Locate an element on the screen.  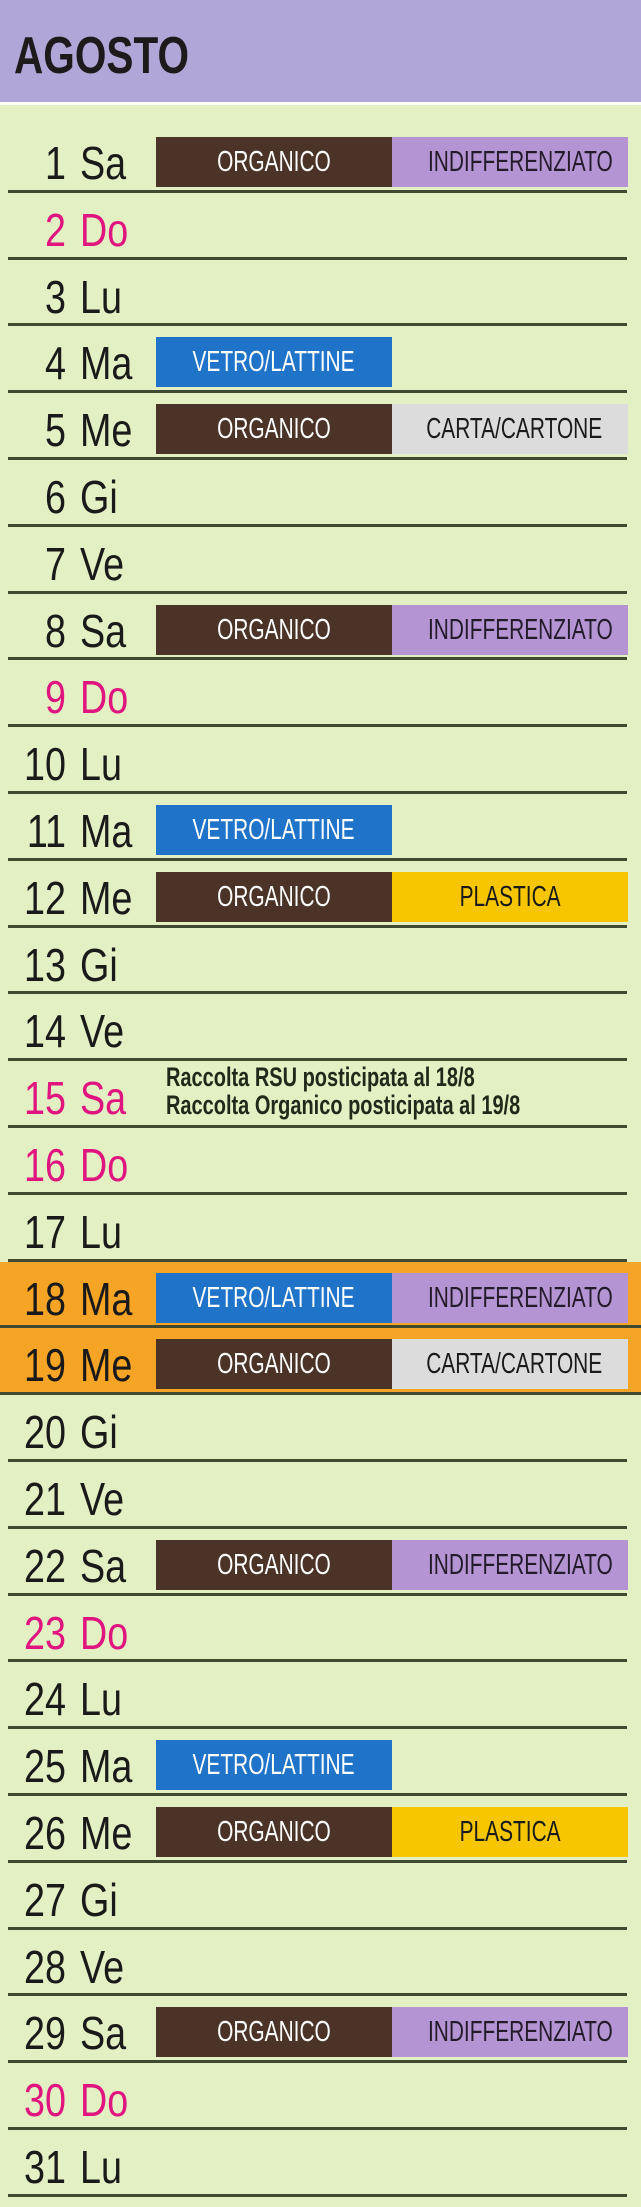
day-number: 23 is located at coordinates (45, 1632).